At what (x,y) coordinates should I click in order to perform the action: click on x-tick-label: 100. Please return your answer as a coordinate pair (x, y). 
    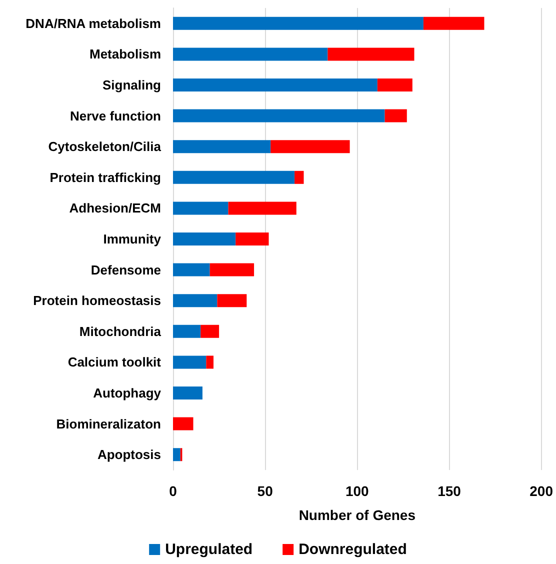
    Looking at the image, I should click on (357, 491).